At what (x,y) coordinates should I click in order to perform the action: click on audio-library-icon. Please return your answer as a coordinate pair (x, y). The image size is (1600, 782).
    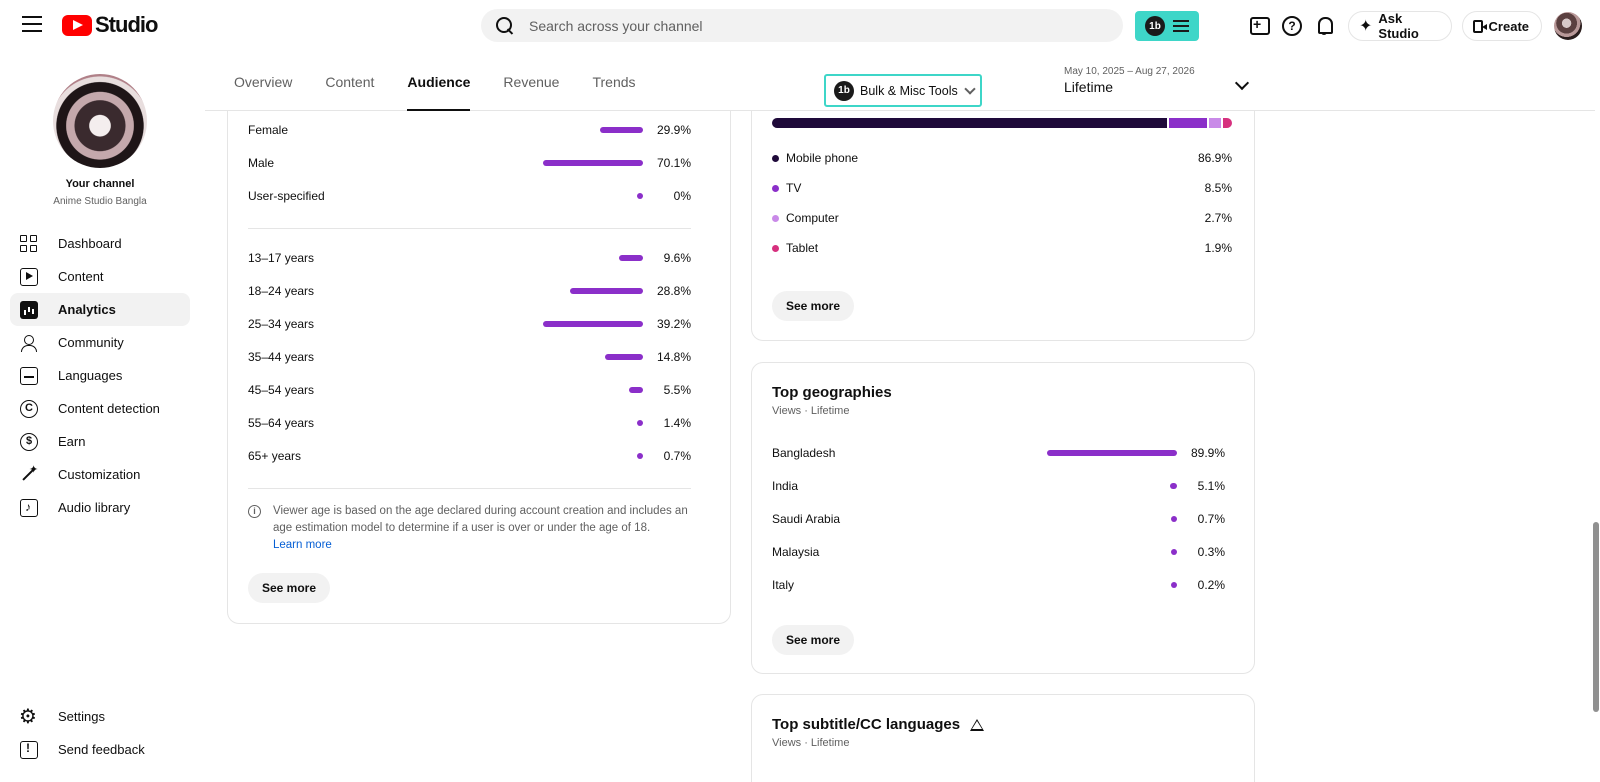
    Looking at the image, I should click on (29, 507).